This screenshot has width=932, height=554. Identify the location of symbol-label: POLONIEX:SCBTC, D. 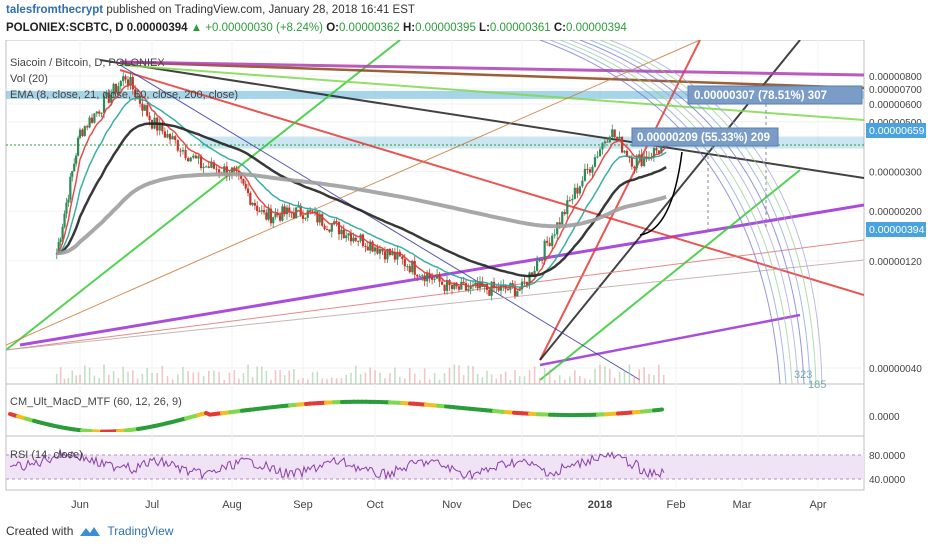
(65, 28).